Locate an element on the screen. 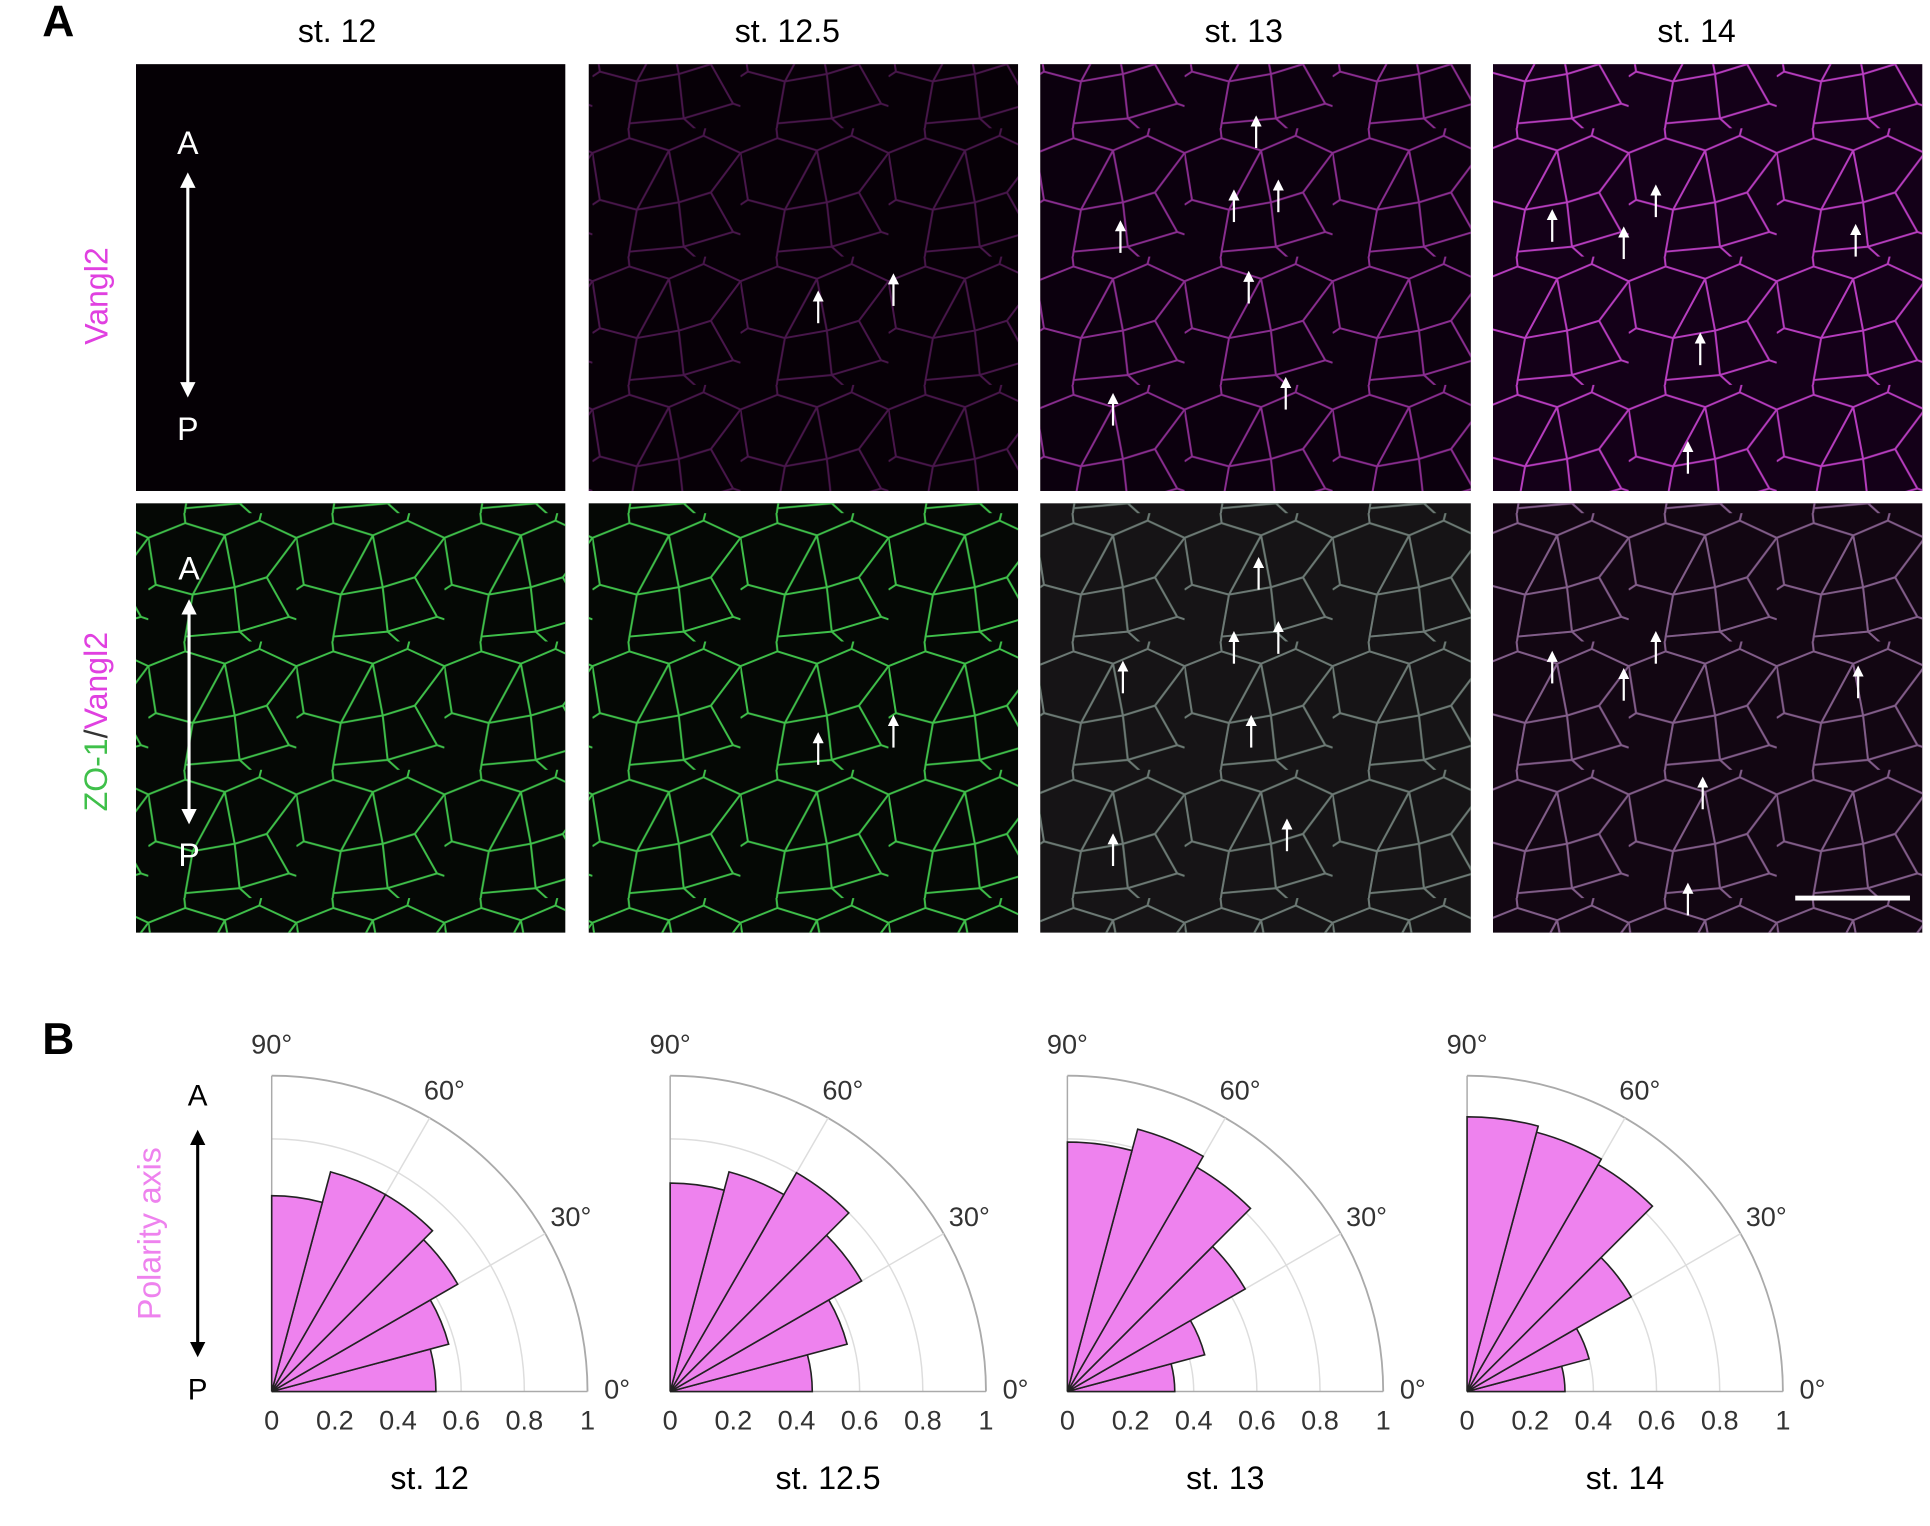  column-label: st. 14 is located at coordinates (1696, 31).